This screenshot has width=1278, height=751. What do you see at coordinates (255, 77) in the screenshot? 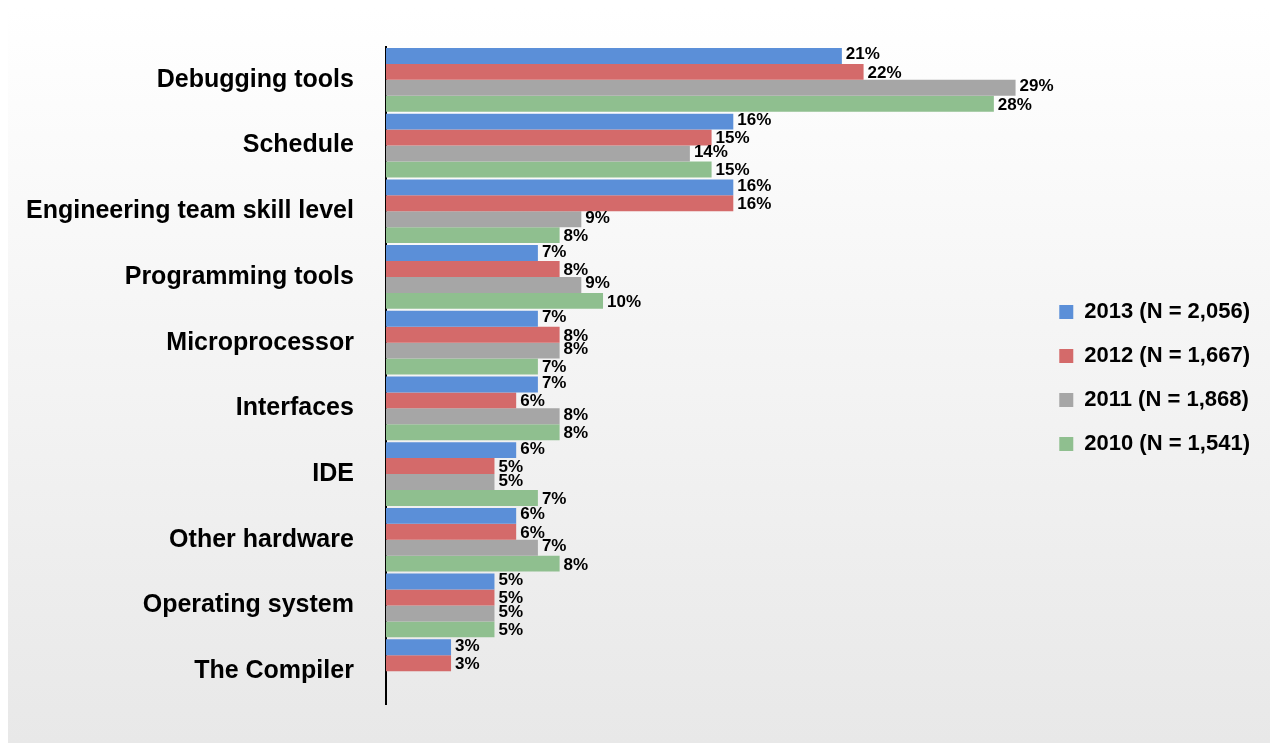
I see `y-tick-label: Debugging tools` at bounding box center [255, 77].